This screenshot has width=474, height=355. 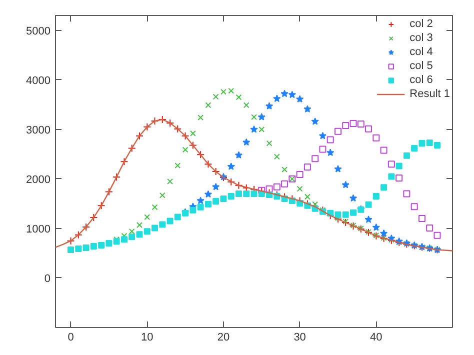 I want to click on y-tick-label: 2000, so click(x=38, y=180).